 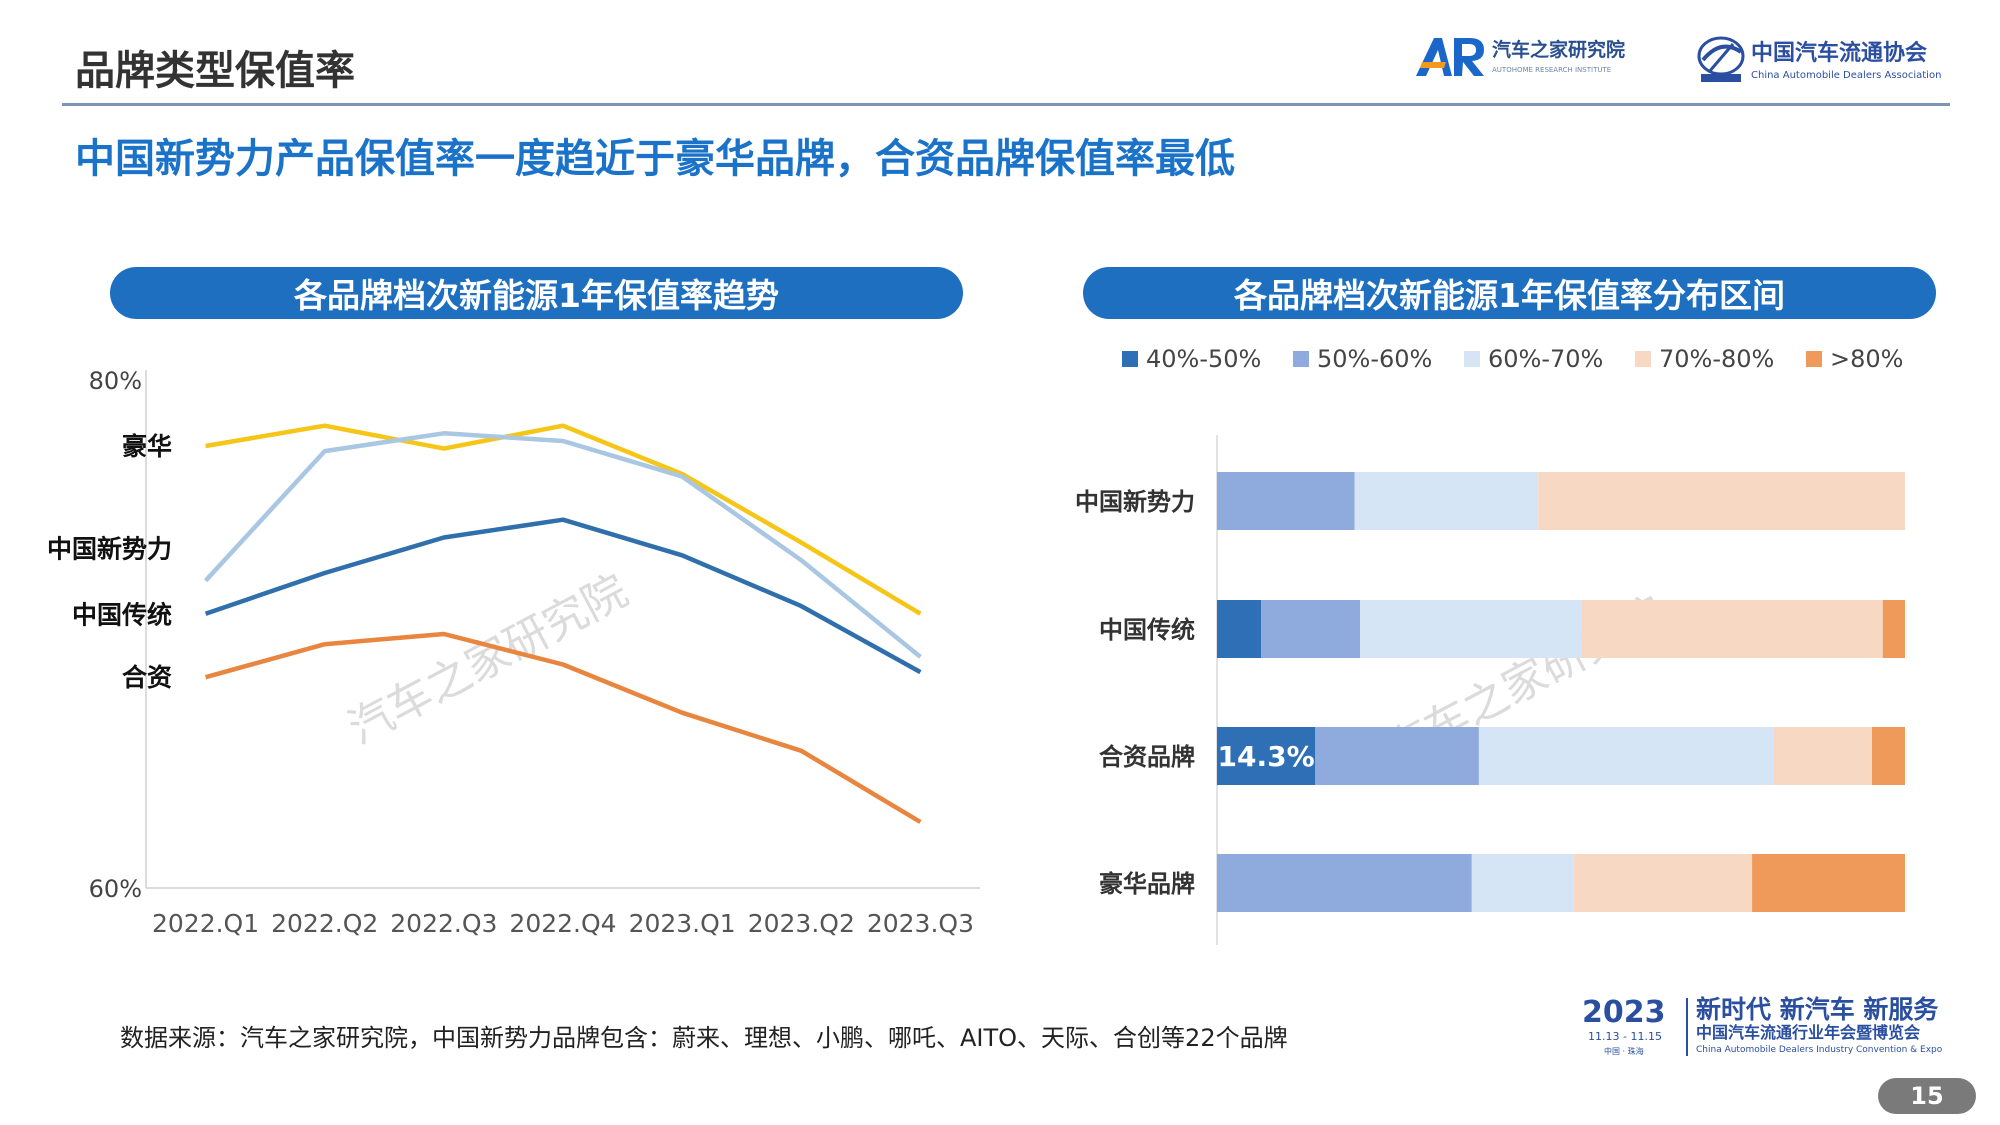 What do you see at coordinates (801, 923) in the screenshot?
I see `x-tick-label: 2023.Q2` at bounding box center [801, 923].